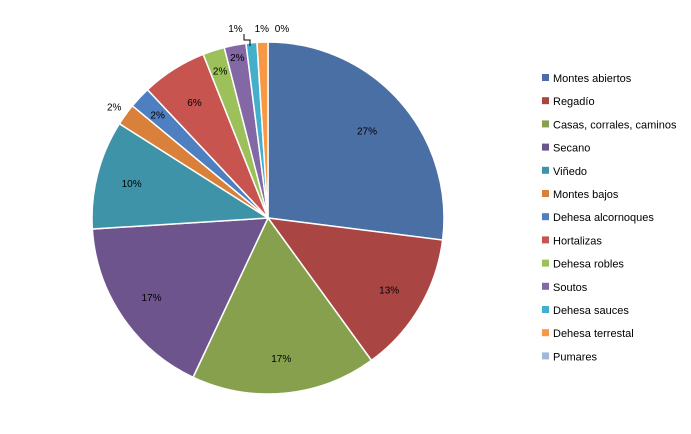  I want to click on data-label-hortalizas: 6%, so click(194, 103).